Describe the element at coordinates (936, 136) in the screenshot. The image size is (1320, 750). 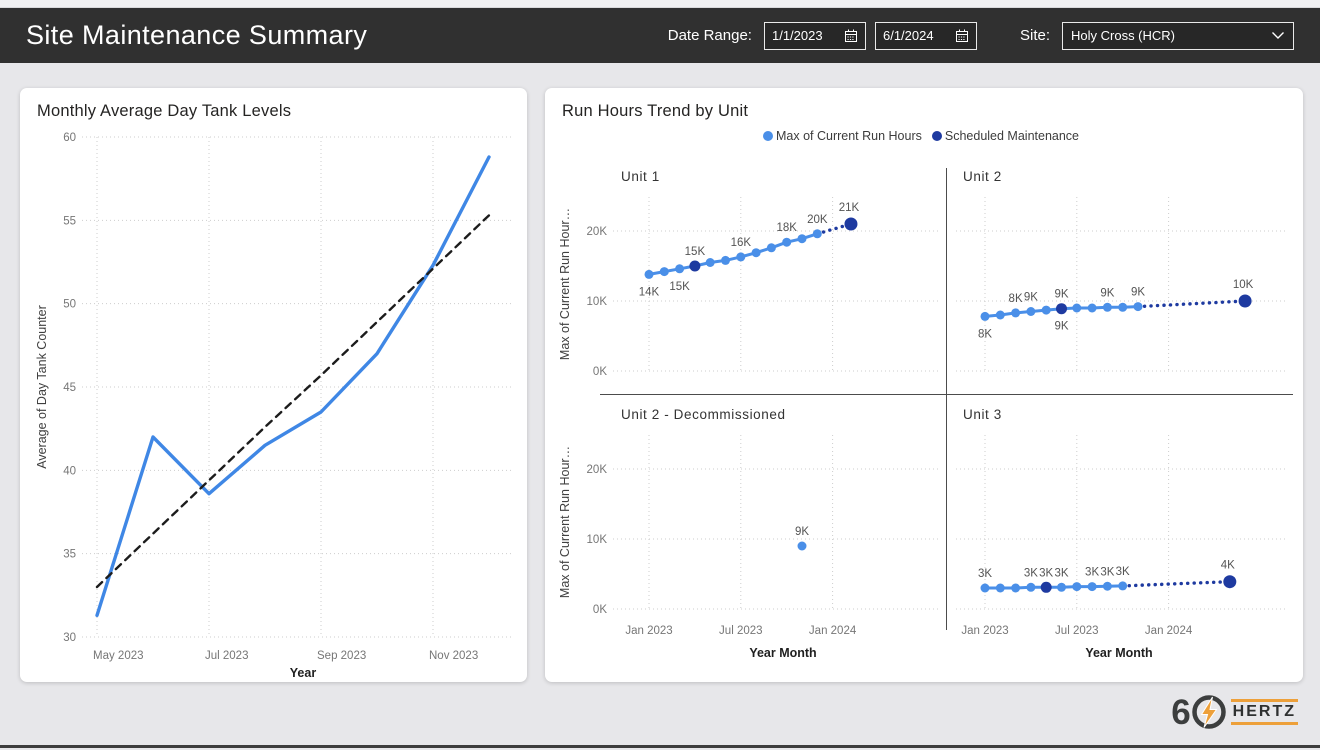
I see `legend-dot-scheduled-icon` at that location.